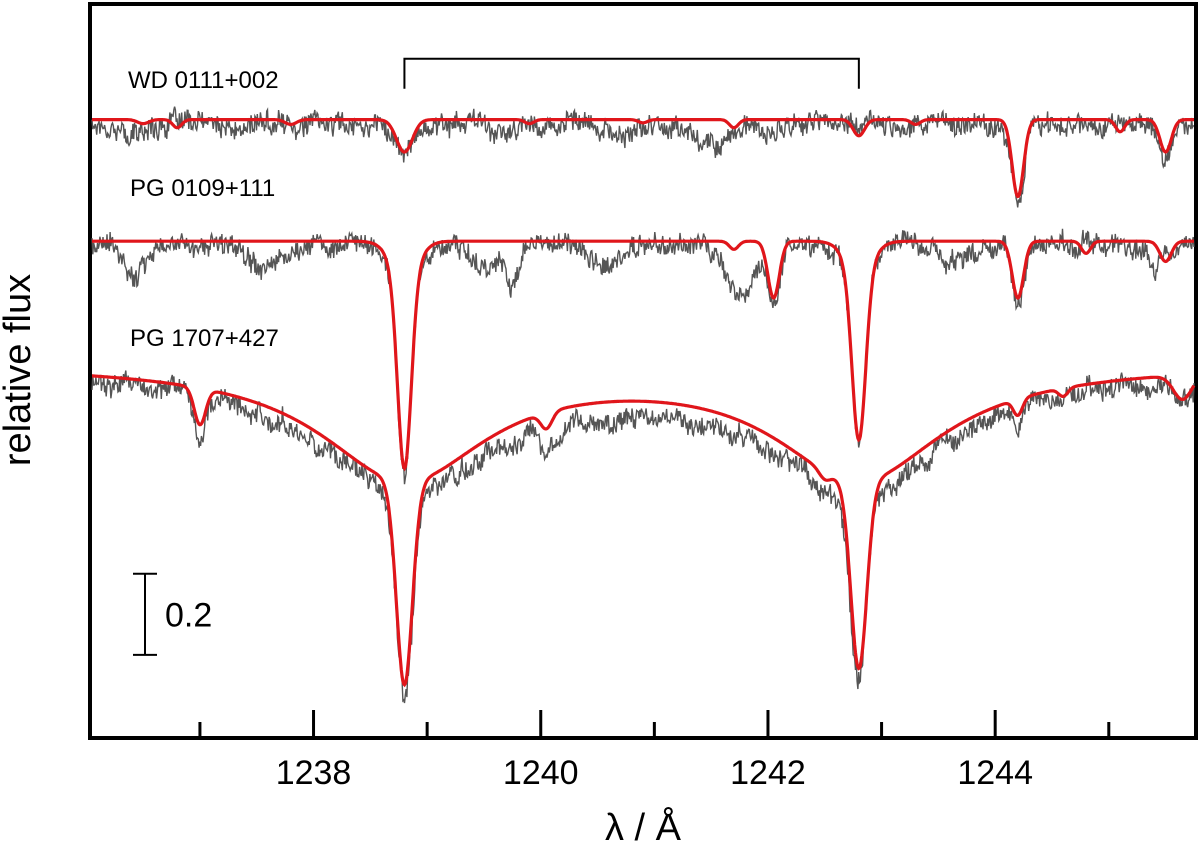 This screenshot has height=852, width=1200. What do you see at coordinates (768, 773) in the screenshot?
I see `x-tick-label: 1242` at bounding box center [768, 773].